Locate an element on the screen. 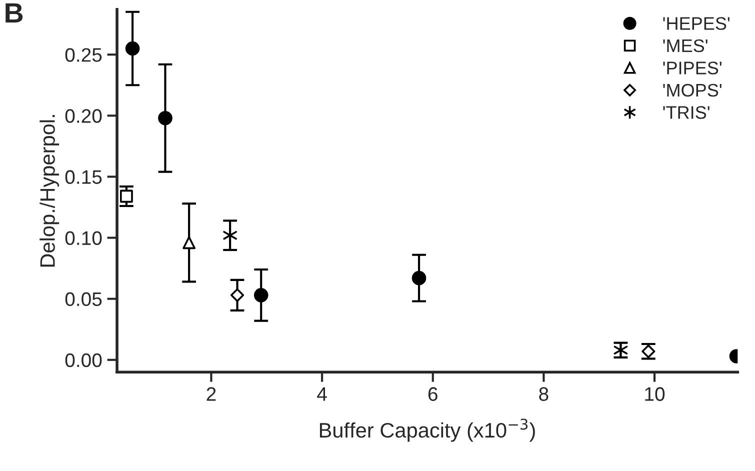  legend-label: 'MOPS' is located at coordinates (692, 90).